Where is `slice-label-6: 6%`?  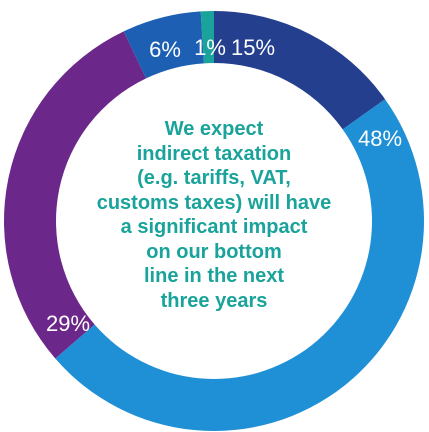
slice-label-6: 6% is located at coordinates (165, 49).